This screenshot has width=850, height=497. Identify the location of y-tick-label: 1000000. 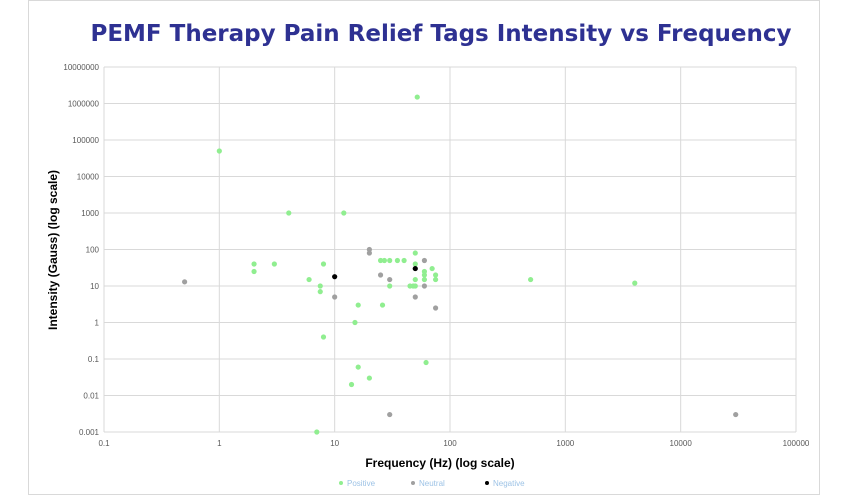
(84, 104).